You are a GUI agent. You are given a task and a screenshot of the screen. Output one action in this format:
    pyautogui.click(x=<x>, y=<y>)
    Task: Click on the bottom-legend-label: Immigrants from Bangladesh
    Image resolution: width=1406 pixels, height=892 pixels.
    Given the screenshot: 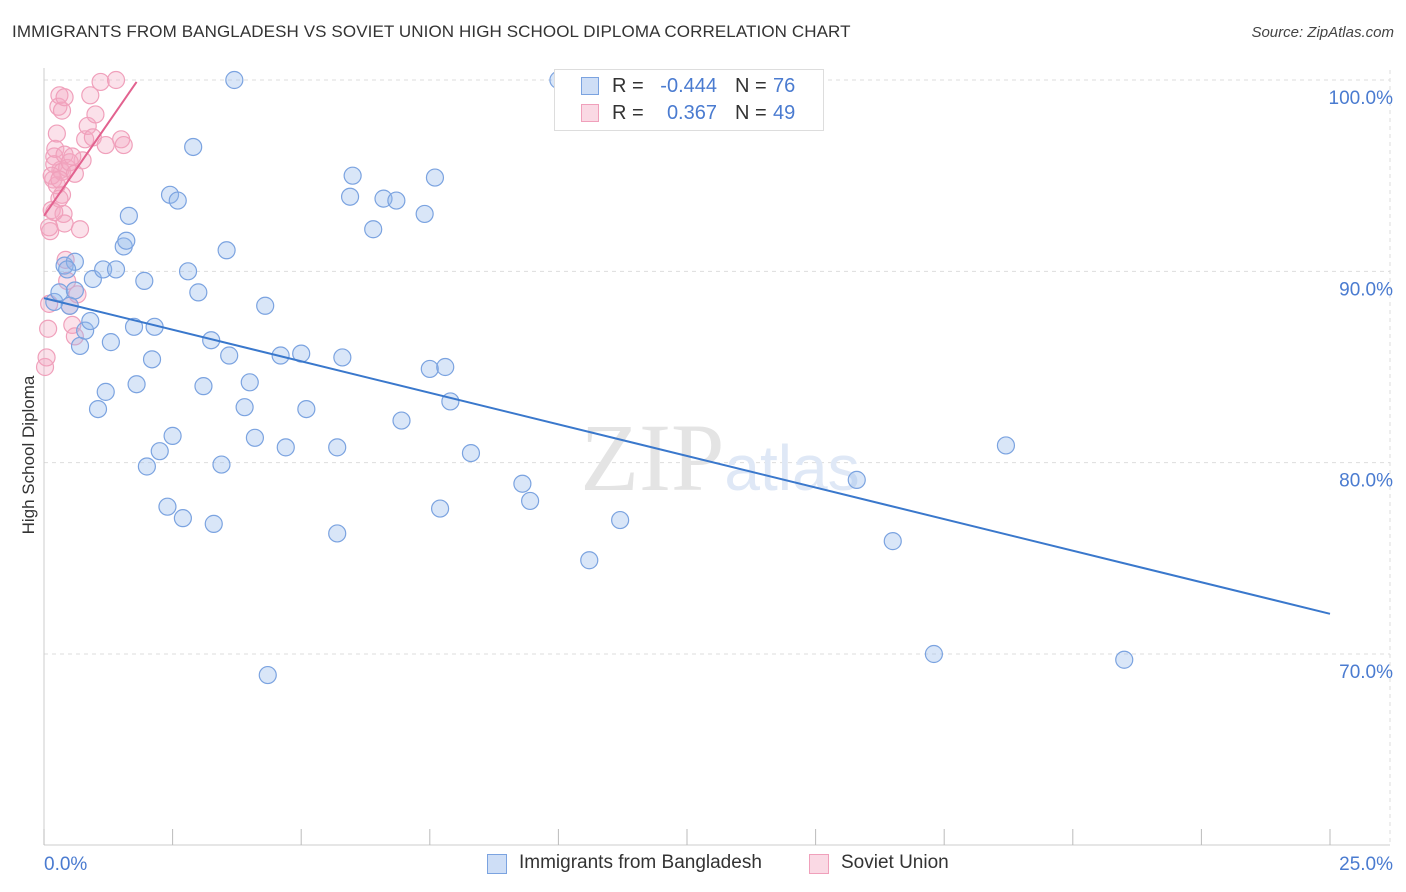 What is the action you would take?
    pyautogui.click(x=640, y=862)
    